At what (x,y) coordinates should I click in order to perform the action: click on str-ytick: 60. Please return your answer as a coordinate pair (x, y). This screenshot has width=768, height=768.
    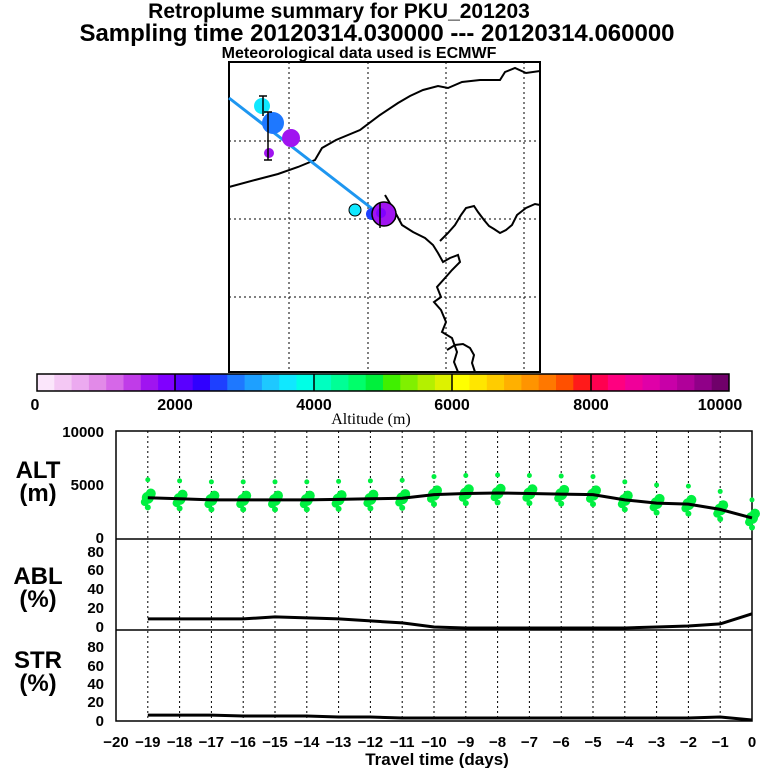
    Looking at the image, I should click on (95, 666).